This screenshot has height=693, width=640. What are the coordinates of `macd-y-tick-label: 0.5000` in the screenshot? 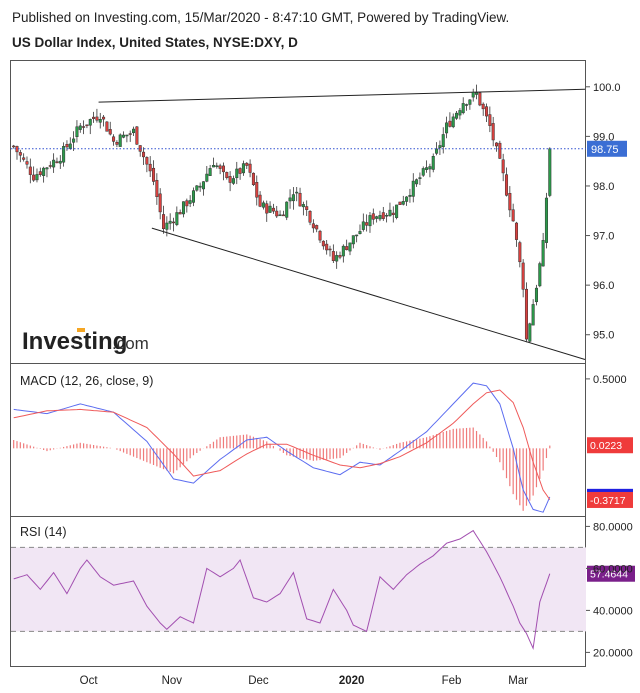 It's located at (610, 380).